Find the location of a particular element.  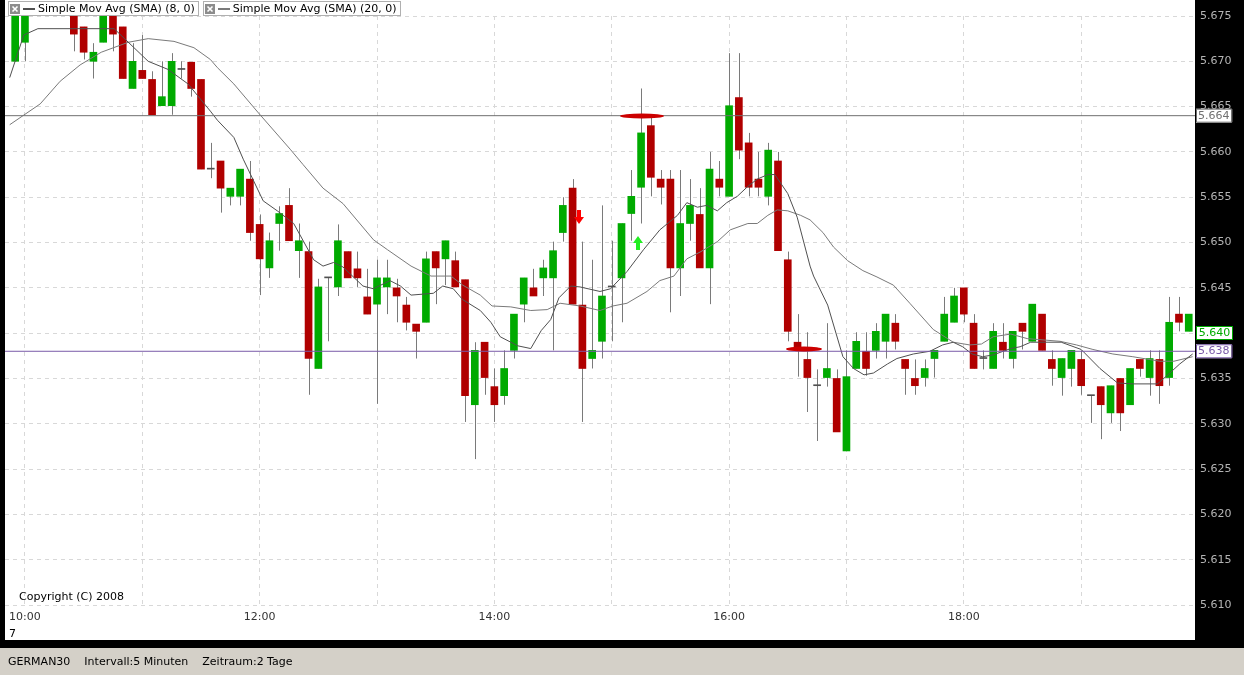

legend-label: Simple Mov Avg (SMA) (8, 0) is located at coordinates (116, 8).